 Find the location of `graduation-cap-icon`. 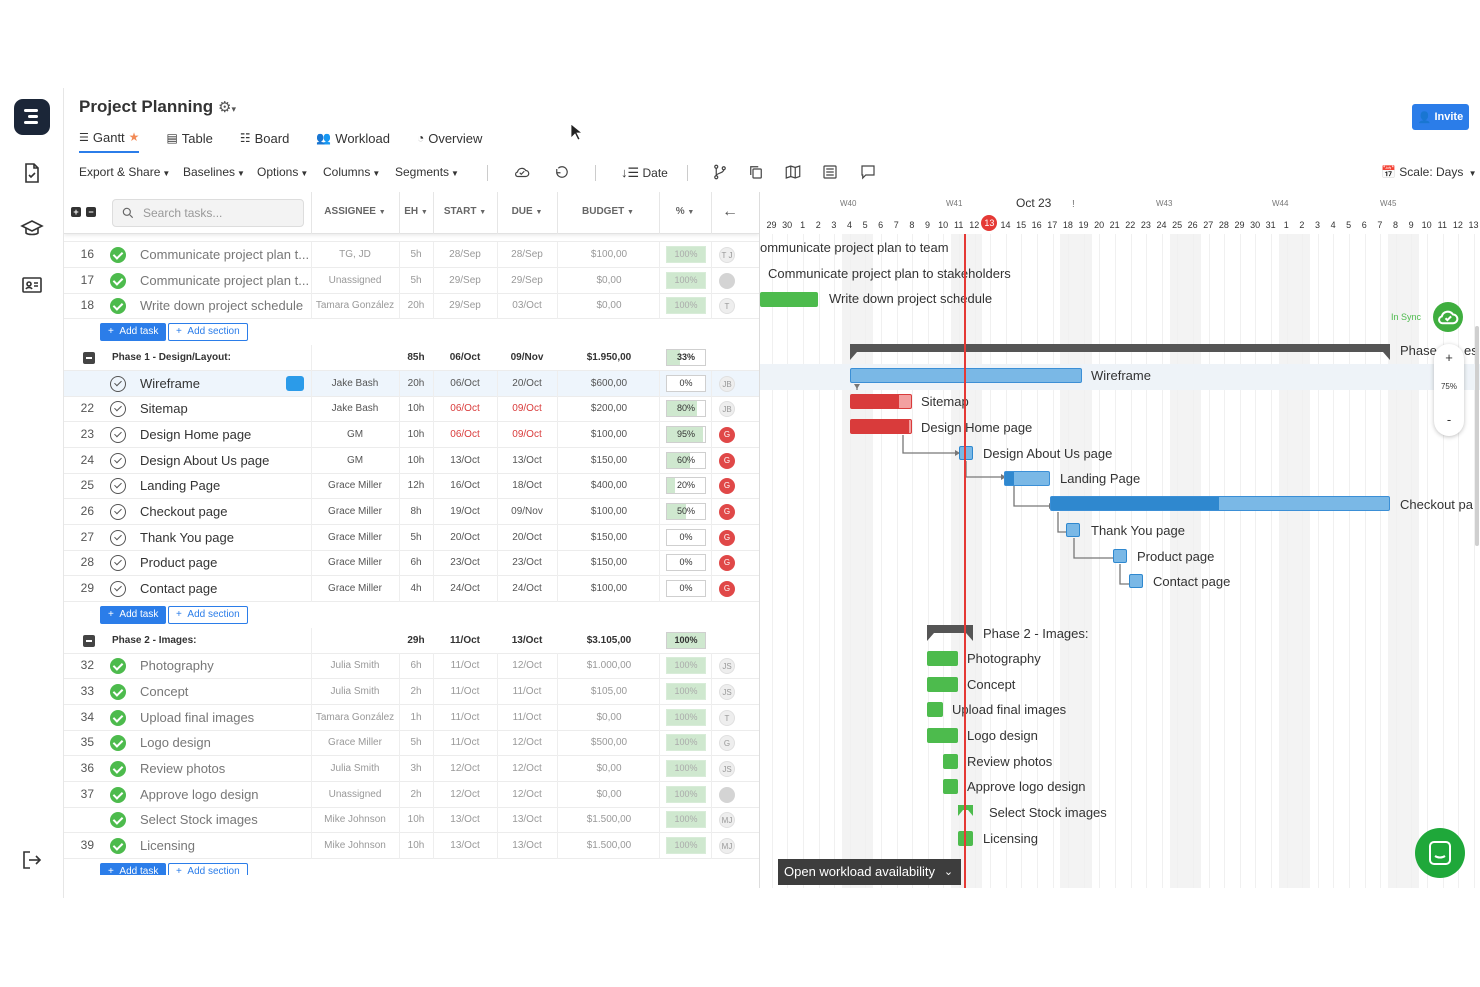

graduation-cap-icon is located at coordinates (32, 229).